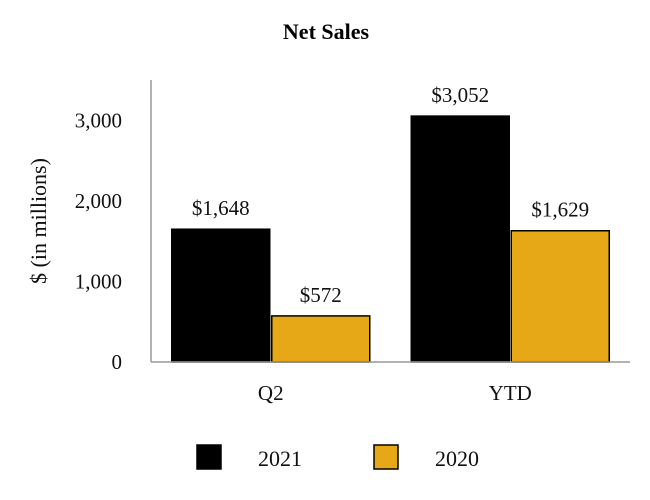 Image resolution: width=650 pixels, height=500 pixels. What do you see at coordinates (510, 393) in the screenshot?
I see `x-tick-label: YTD` at bounding box center [510, 393].